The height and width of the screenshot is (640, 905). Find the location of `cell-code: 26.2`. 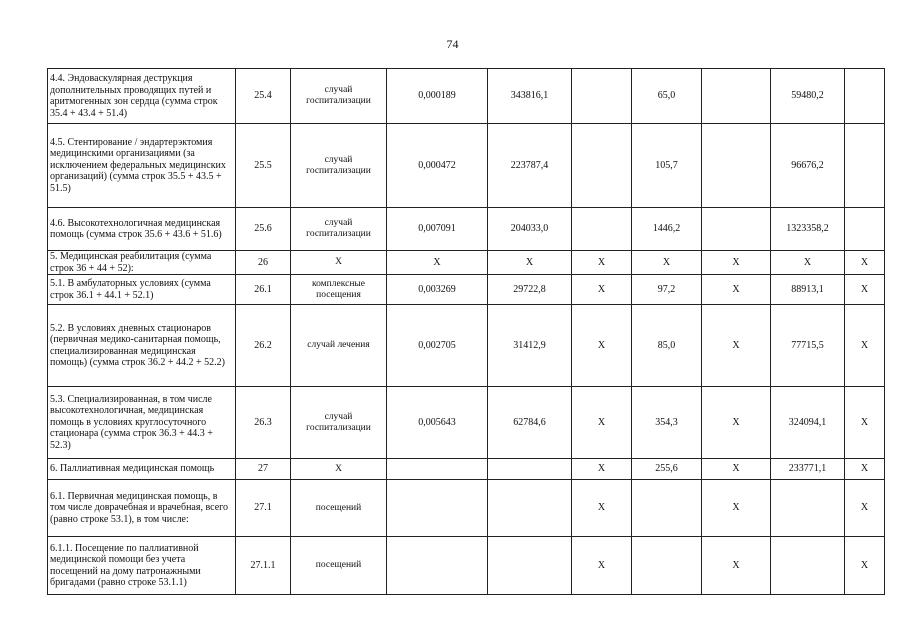

cell-code: 26.2 is located at coordinates (263, 345).